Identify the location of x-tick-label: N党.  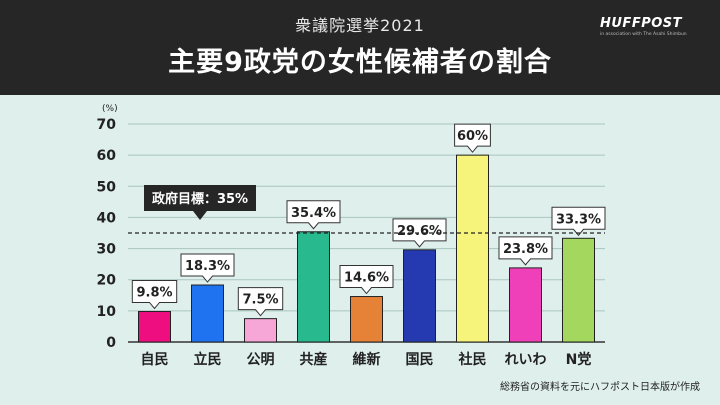
(579, 359).